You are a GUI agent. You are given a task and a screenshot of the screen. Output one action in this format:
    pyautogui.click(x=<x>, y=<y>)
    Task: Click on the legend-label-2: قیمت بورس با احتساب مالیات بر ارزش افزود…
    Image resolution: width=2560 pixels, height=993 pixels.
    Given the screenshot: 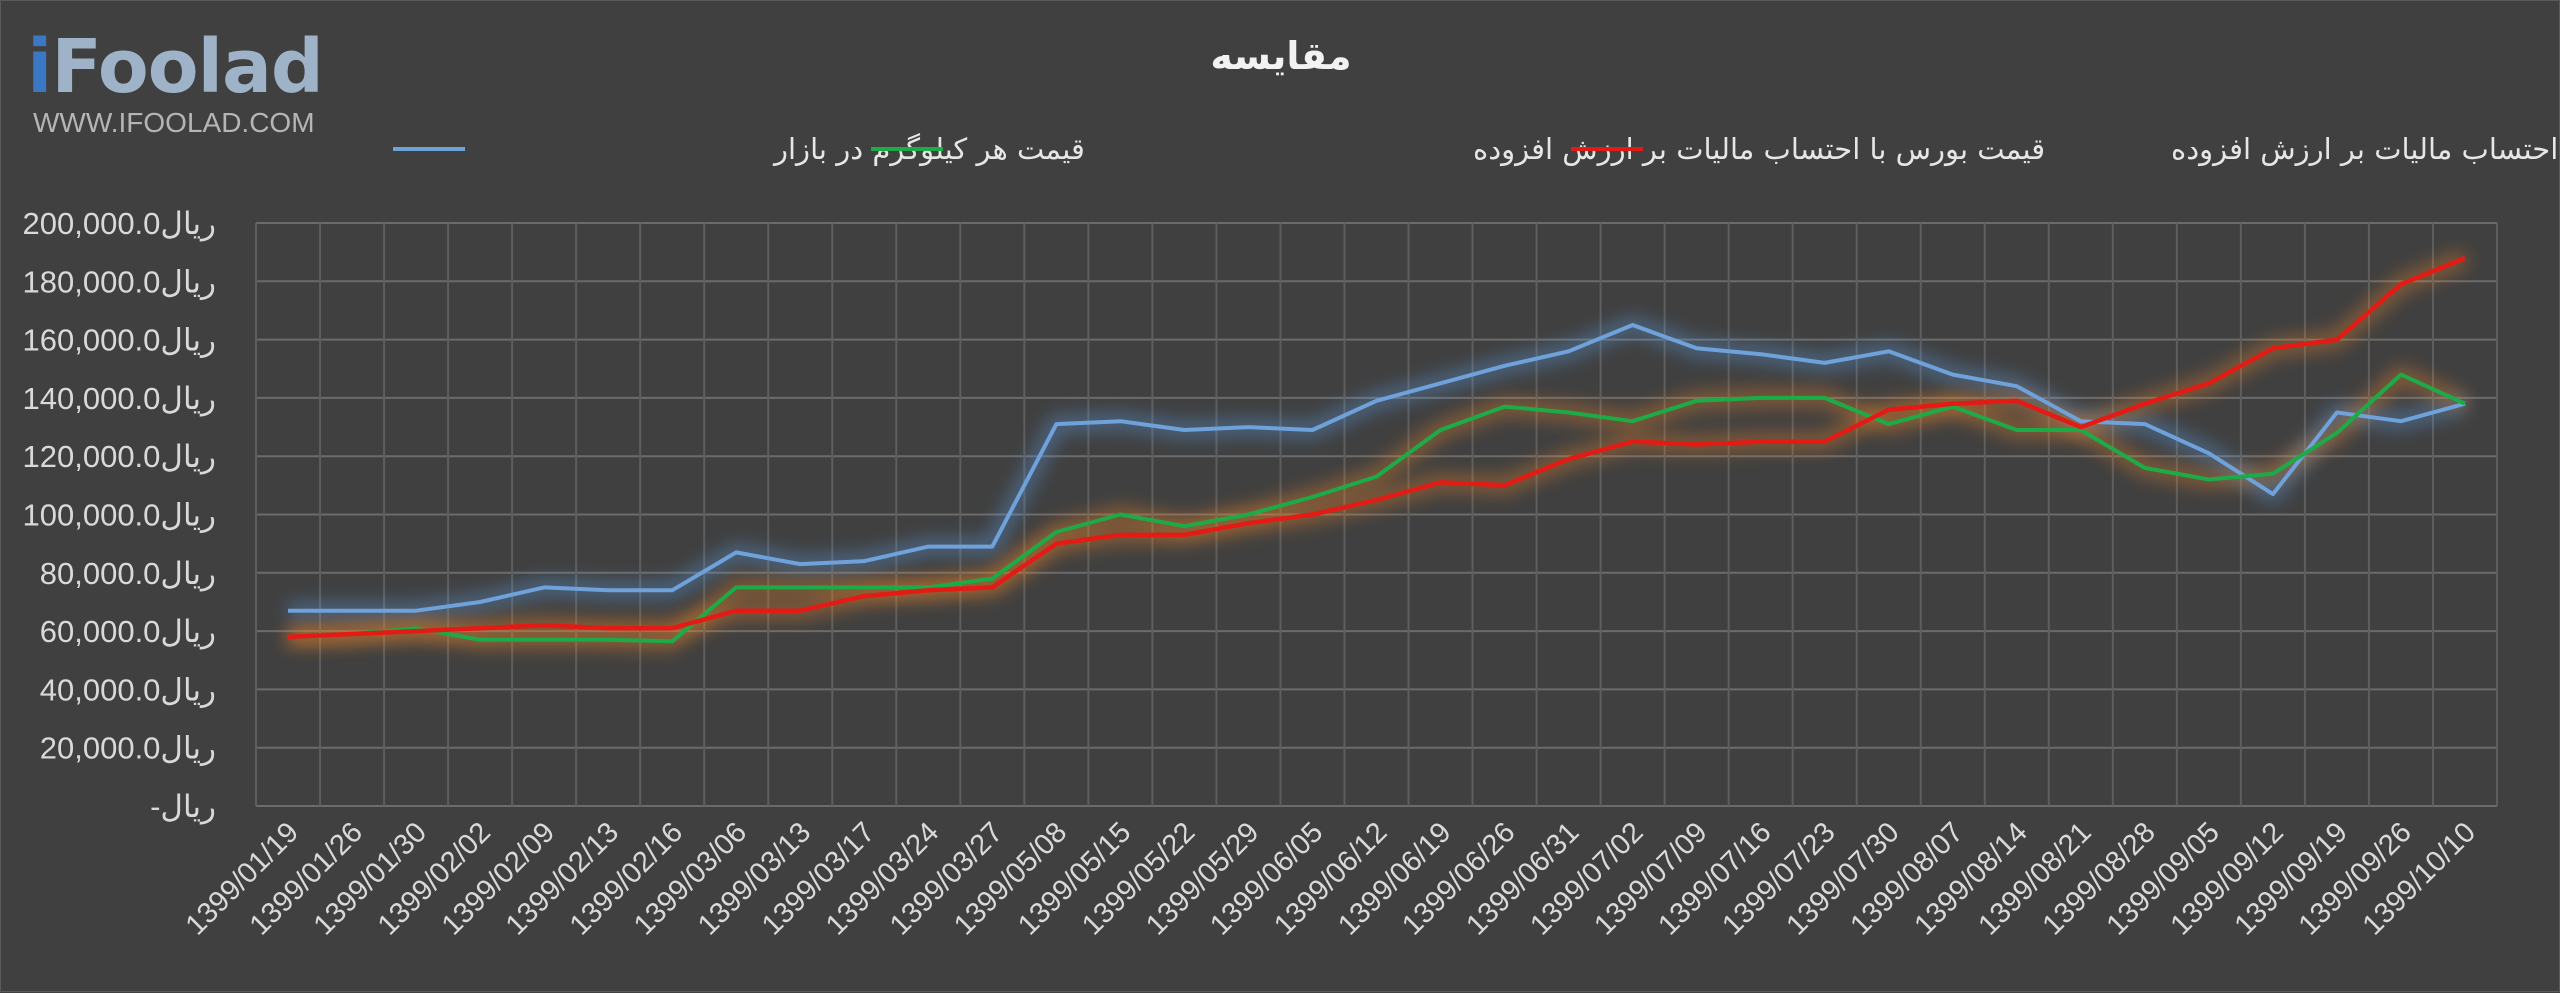 What is the action you would take?
    pyautogui.click(x=1759, y=149)
    